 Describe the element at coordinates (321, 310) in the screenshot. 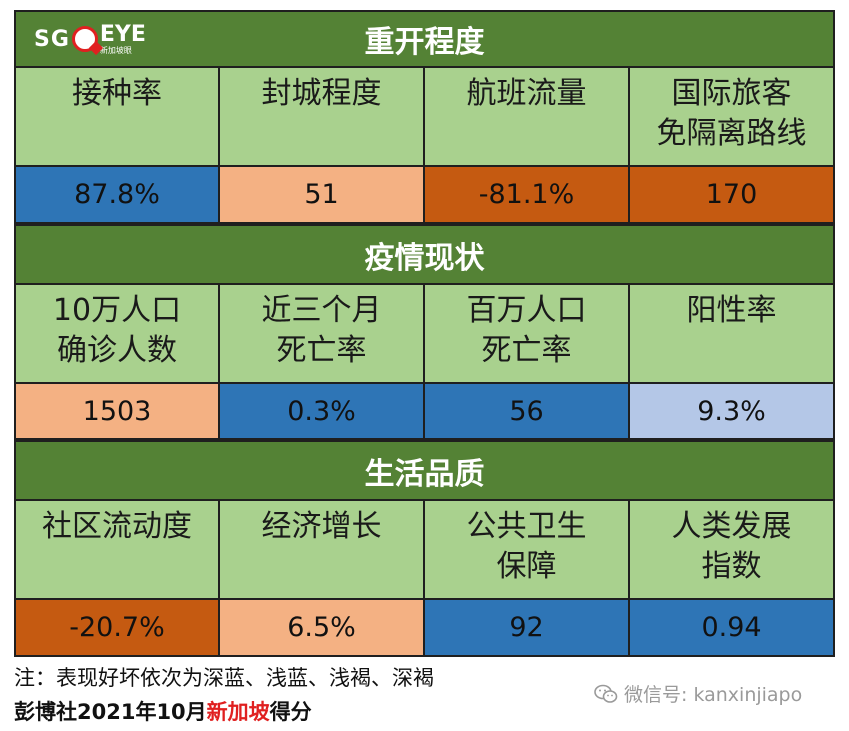

I see `label-line: 近三个月` at that location.